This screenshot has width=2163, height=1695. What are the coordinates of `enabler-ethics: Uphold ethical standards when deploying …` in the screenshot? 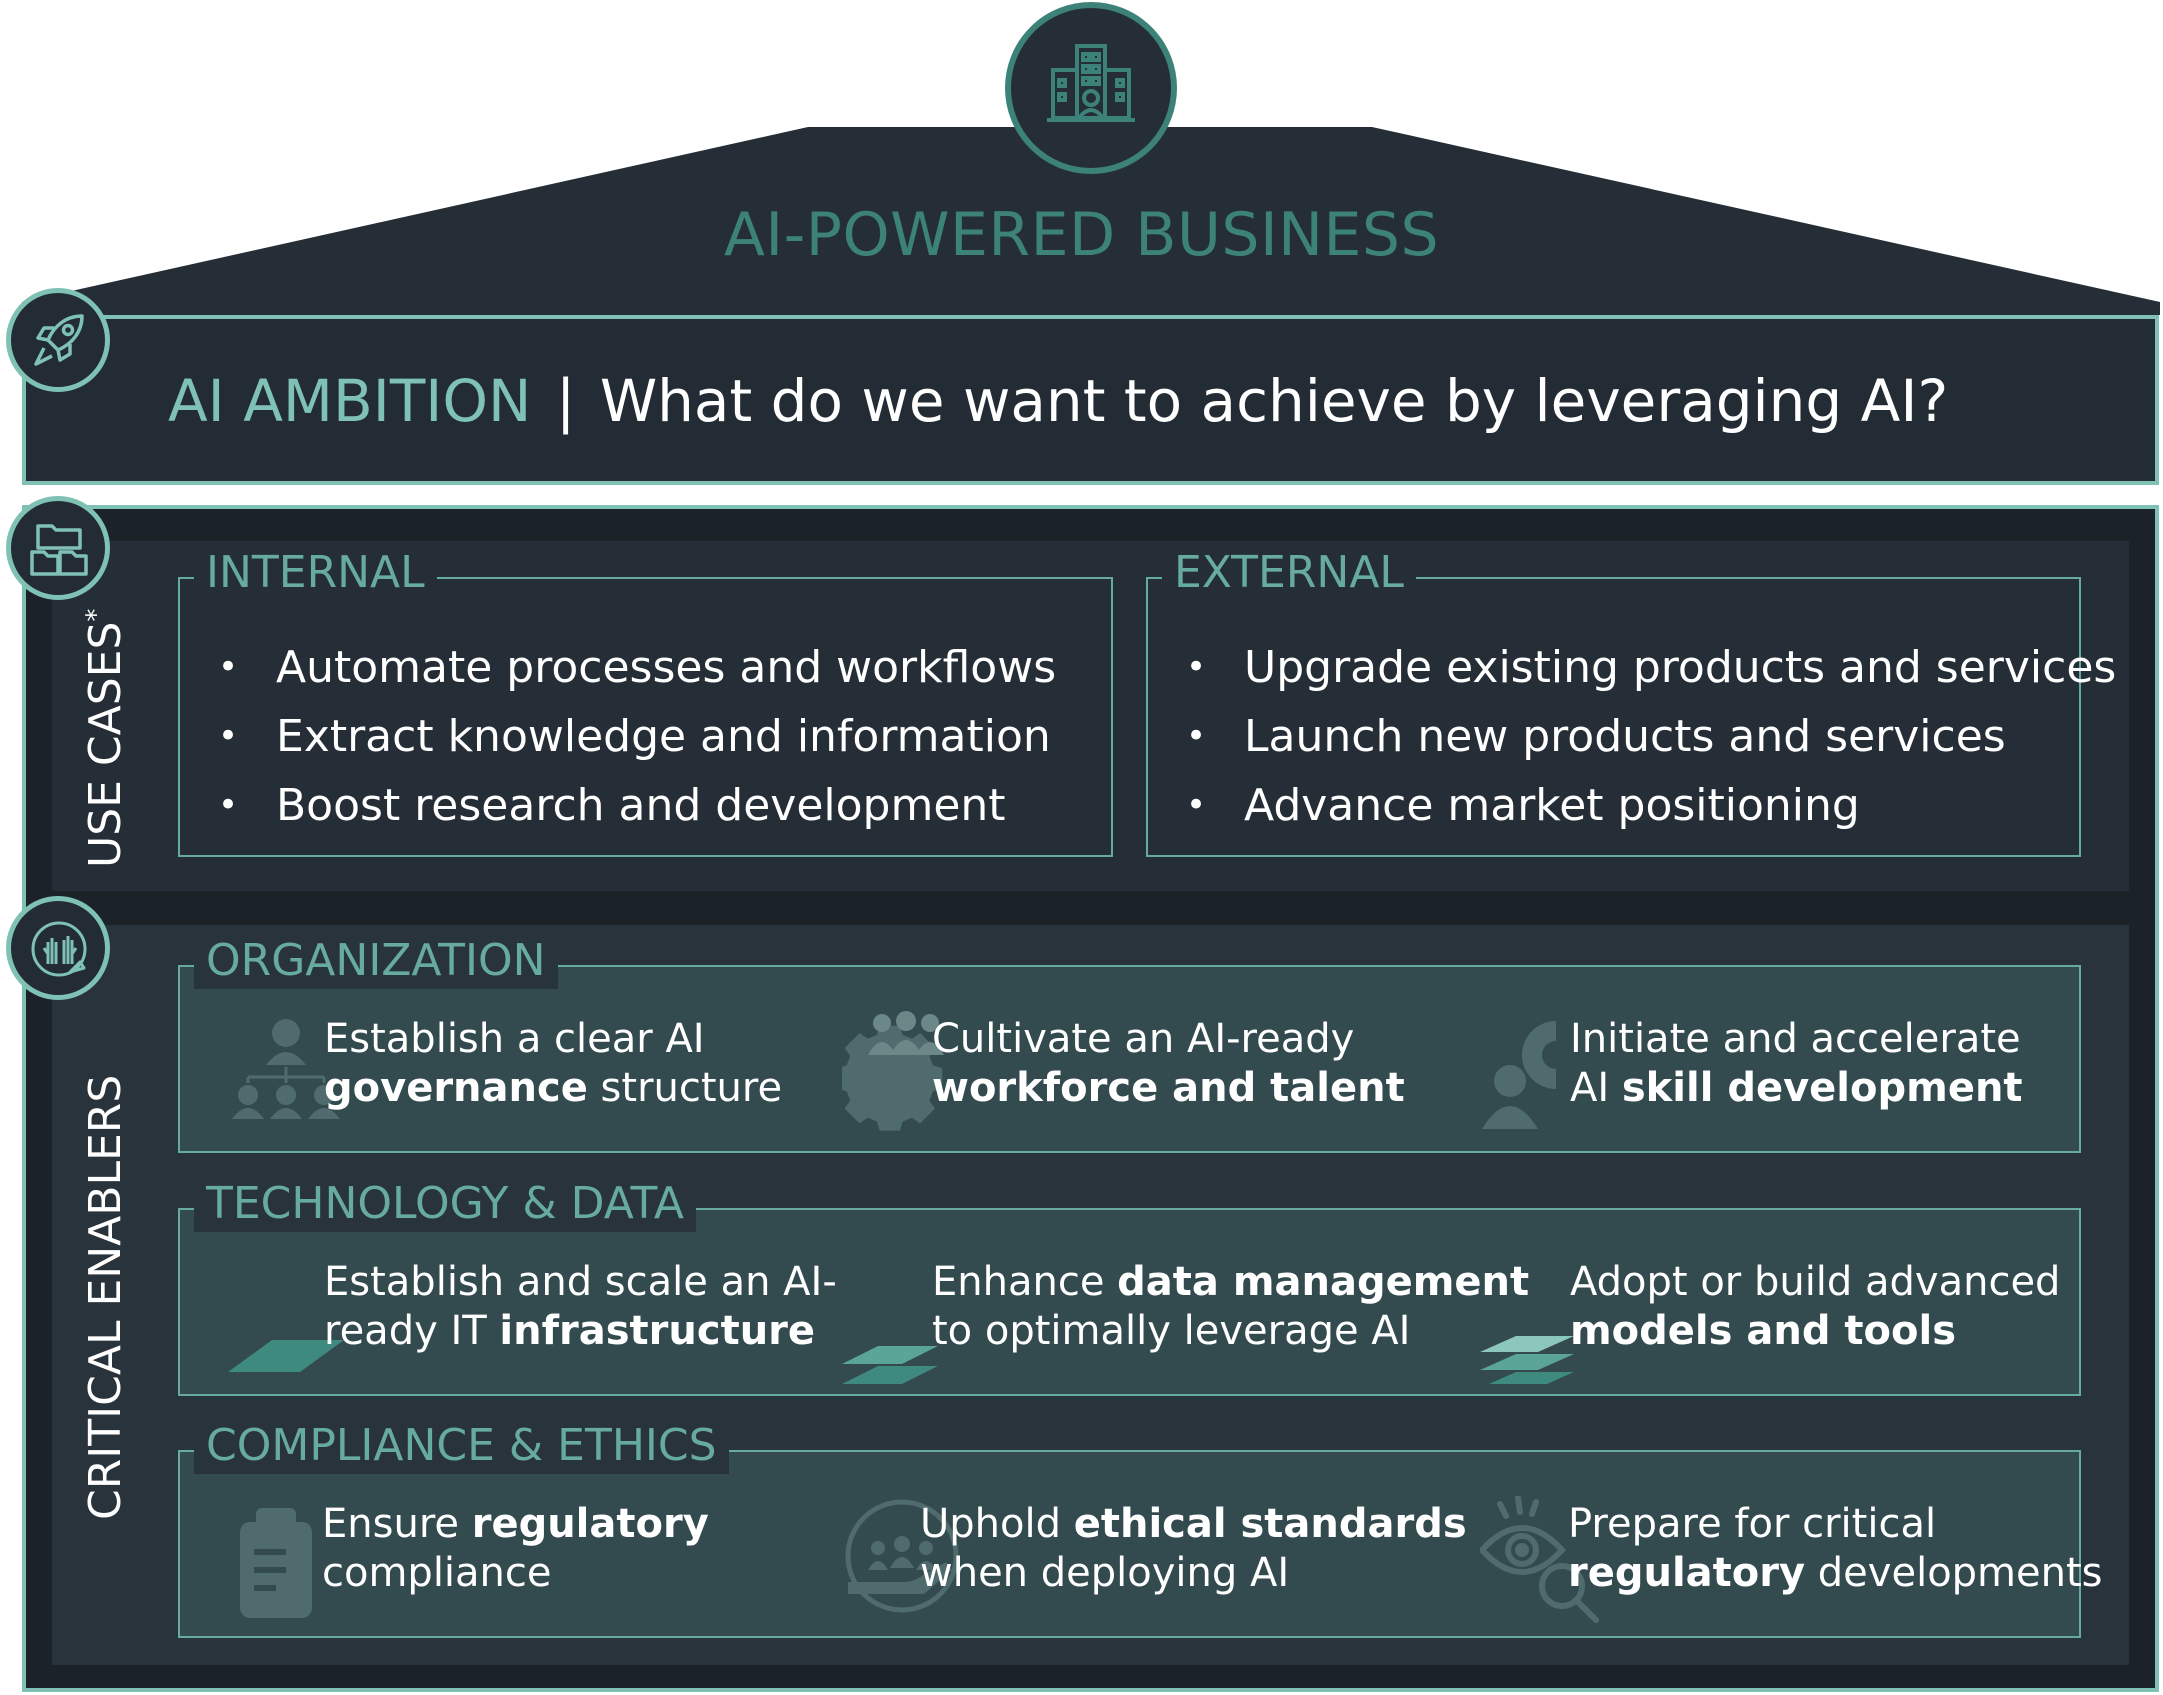 It's located at (1154, 1554).